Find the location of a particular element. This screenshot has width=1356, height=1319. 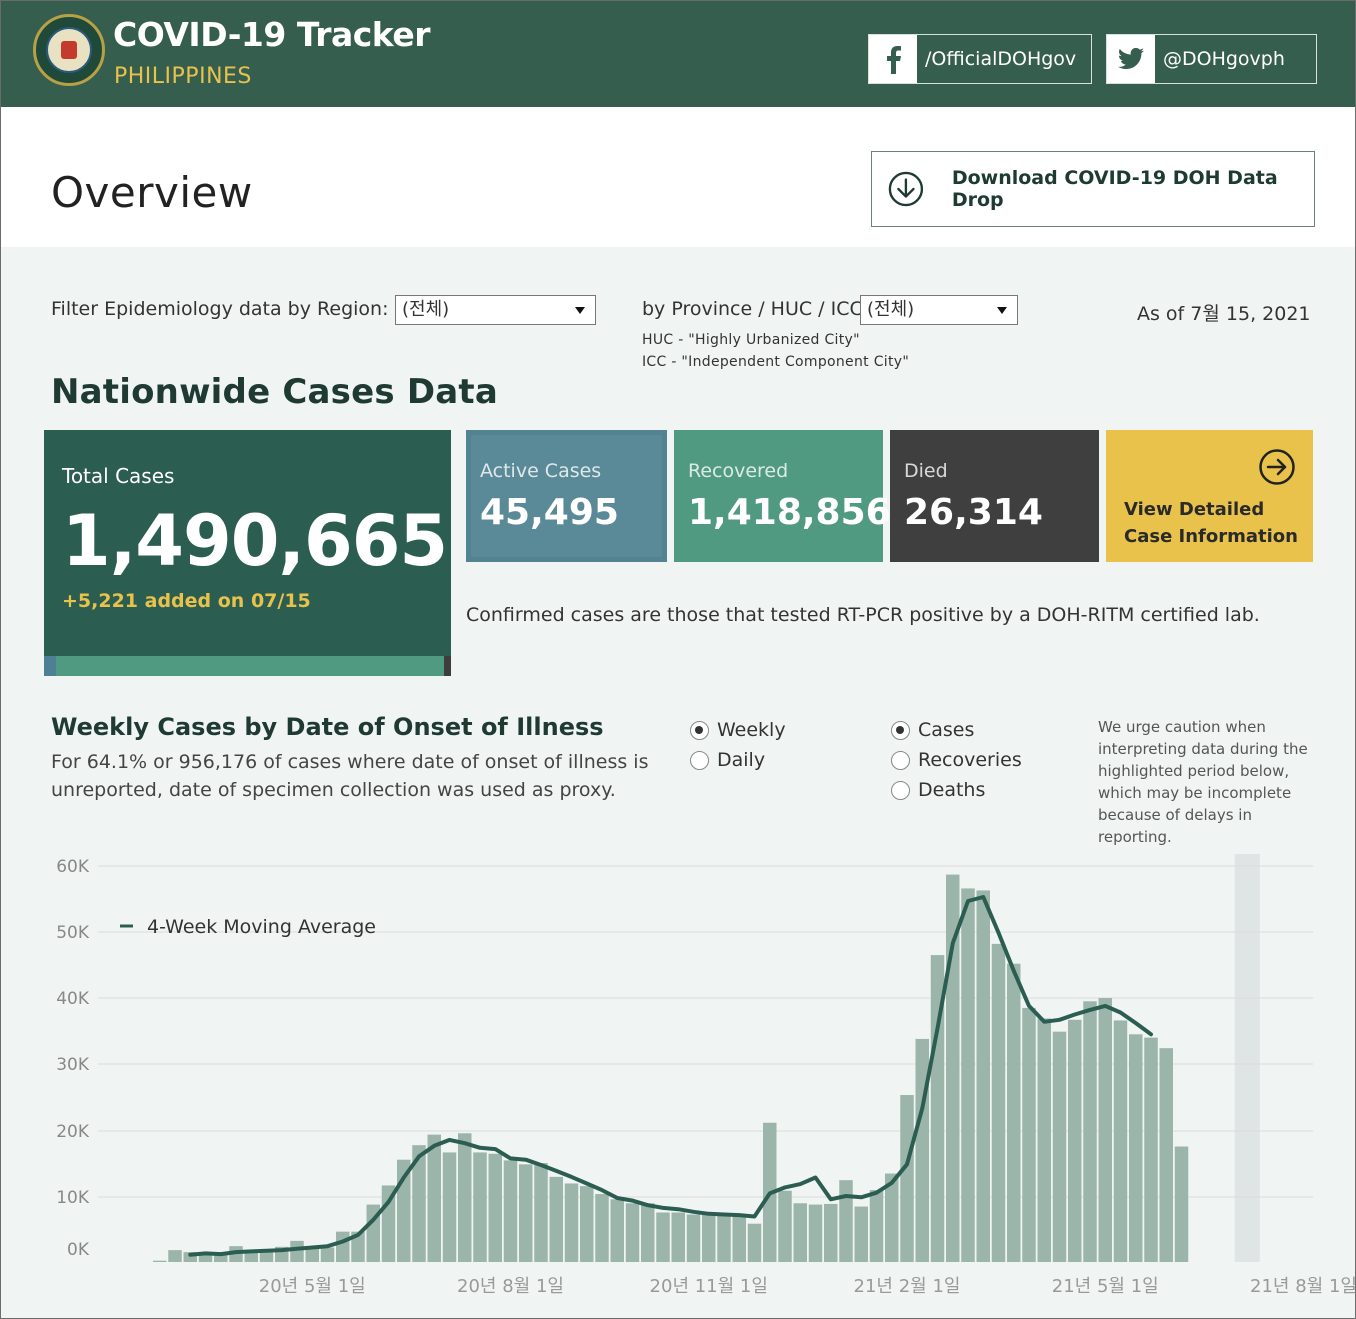

page-title: Overview is located at coordinates (152, 192).